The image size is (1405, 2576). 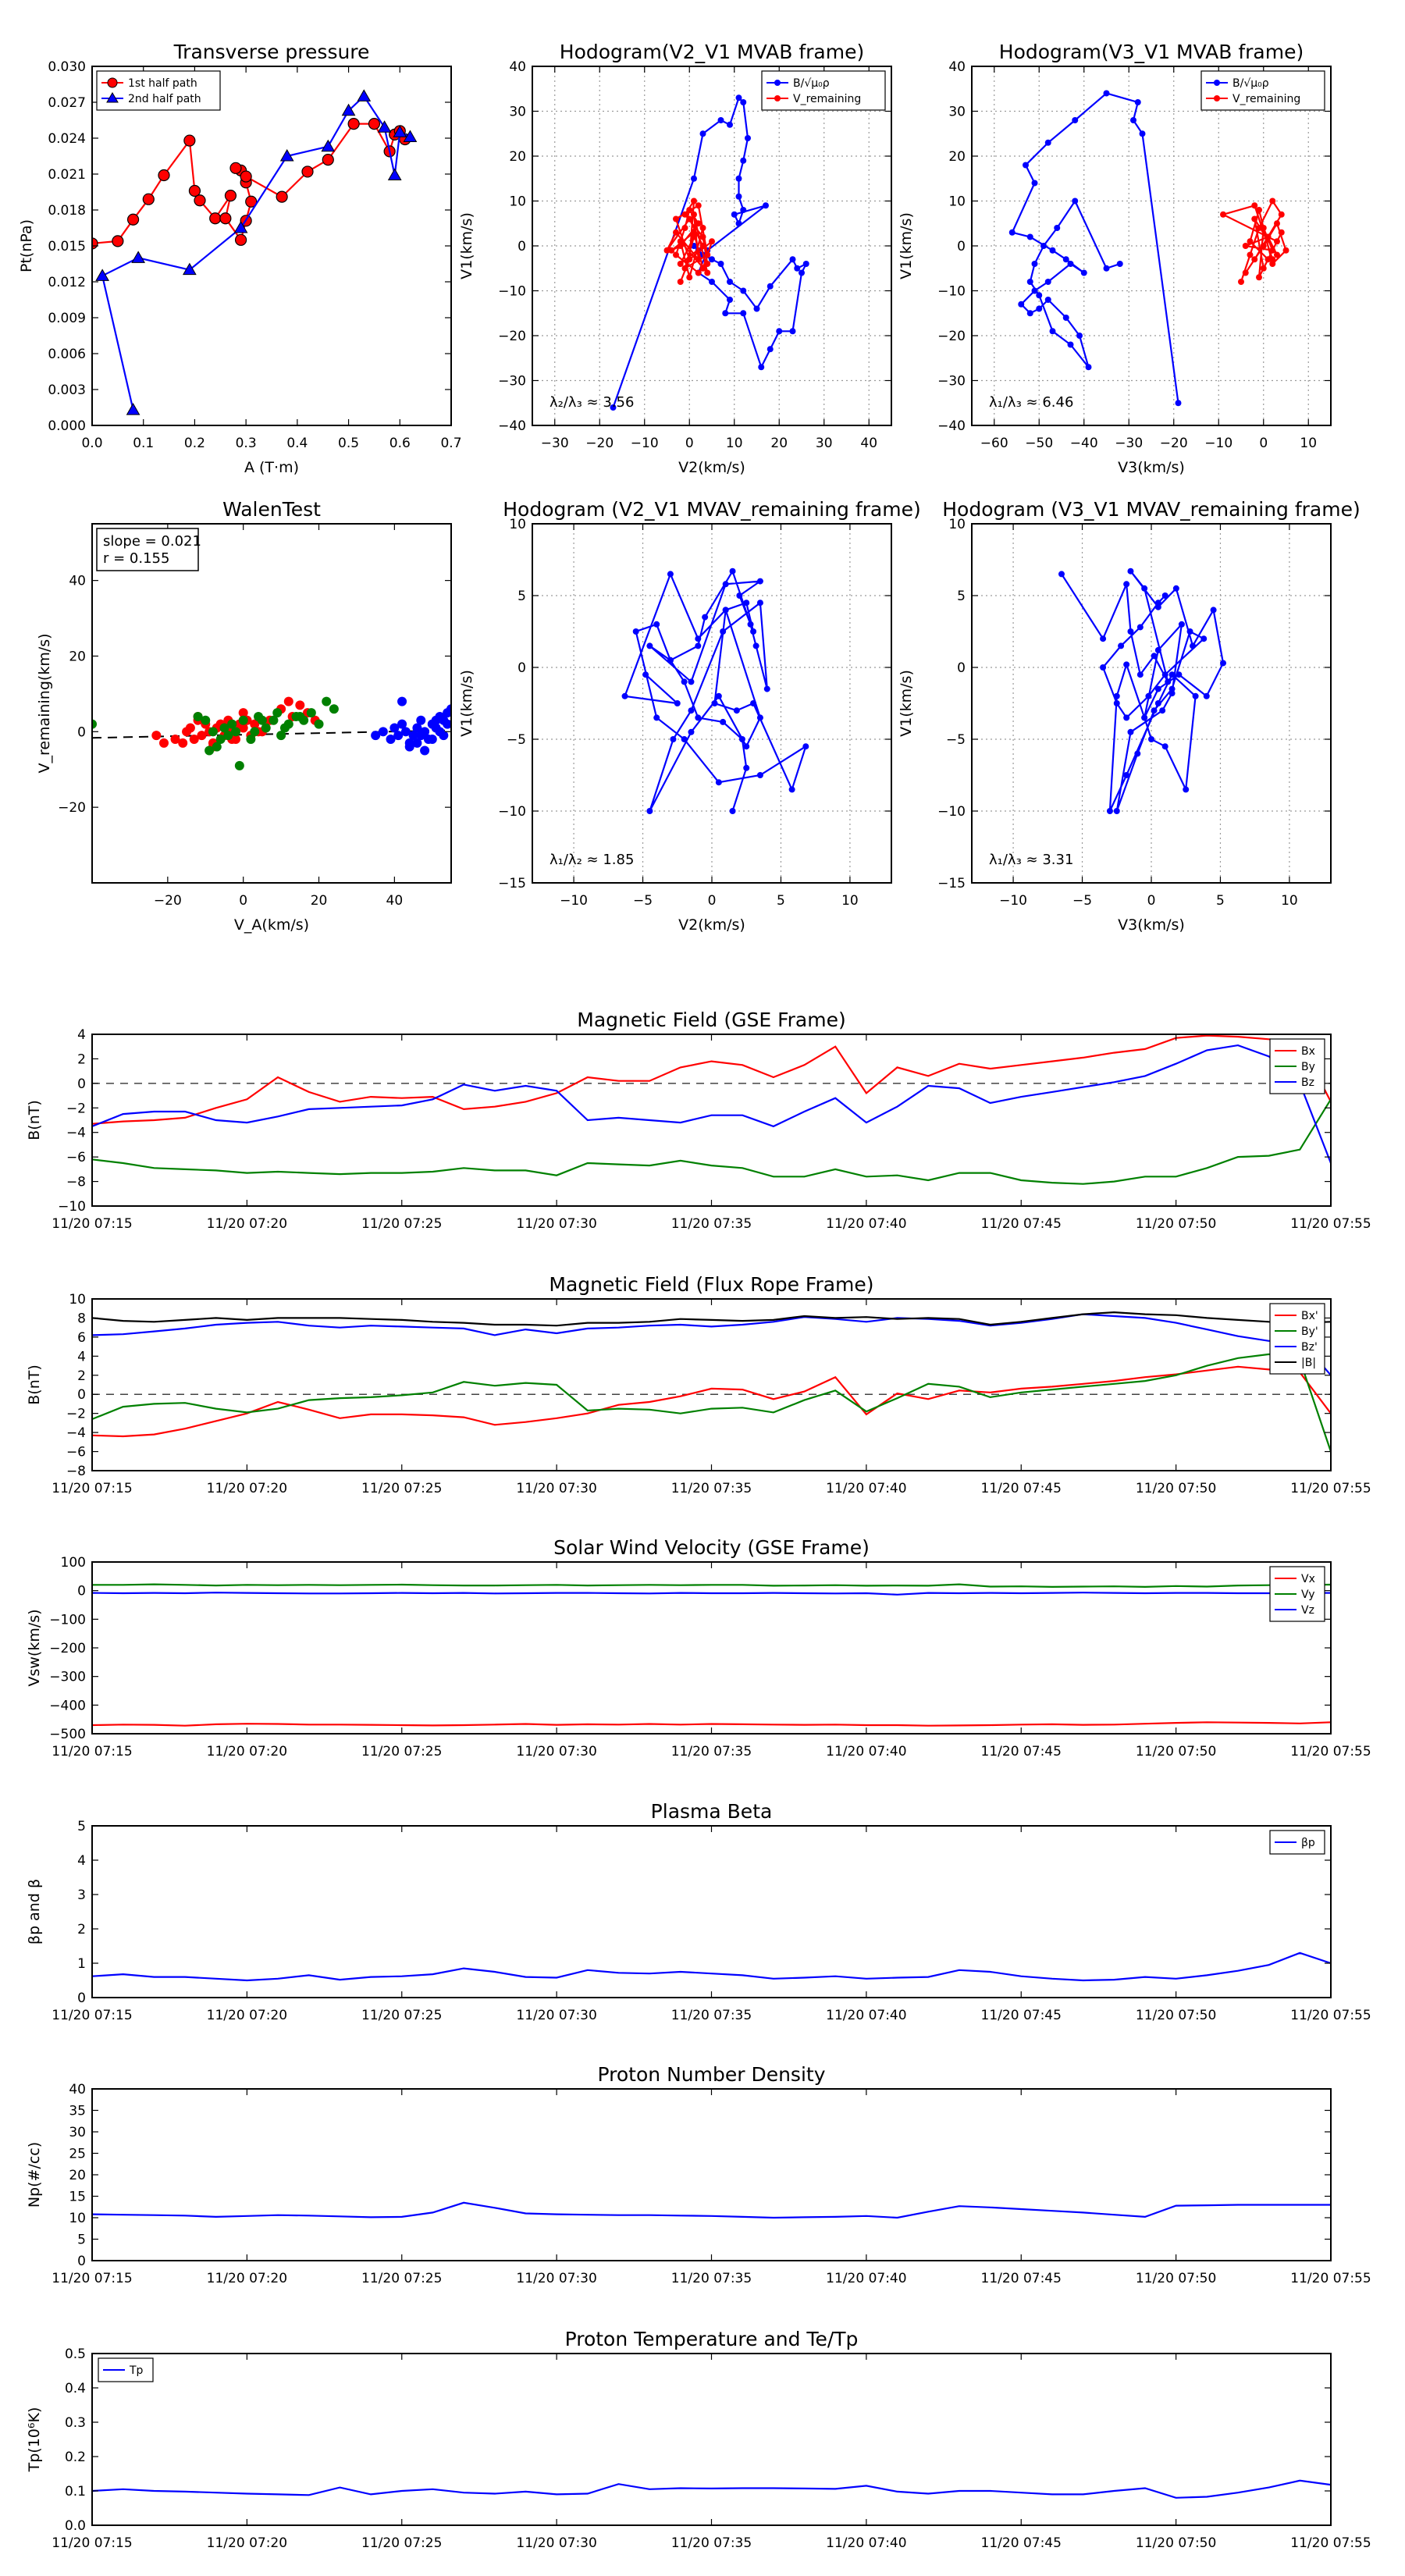 I want to click on chart-title: Magnetic Field (GSE Frame), so click(x=711, y=1020).